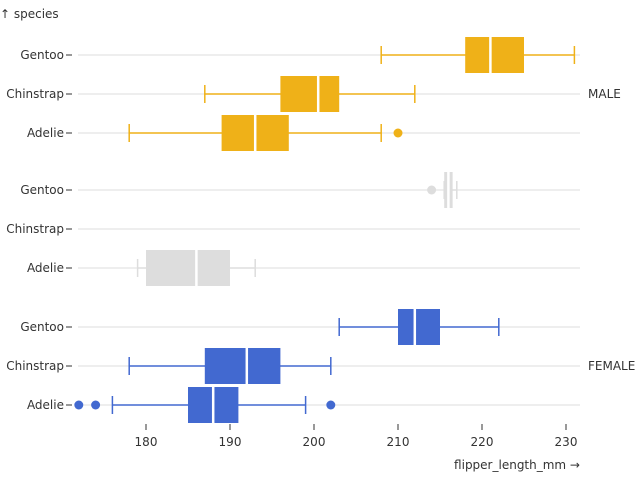 The height and width of the screenshot is (489, 640). Describe the element at coordinates (611, 366) in the screenshot. I see `facet-label: FEMALE` at that location.